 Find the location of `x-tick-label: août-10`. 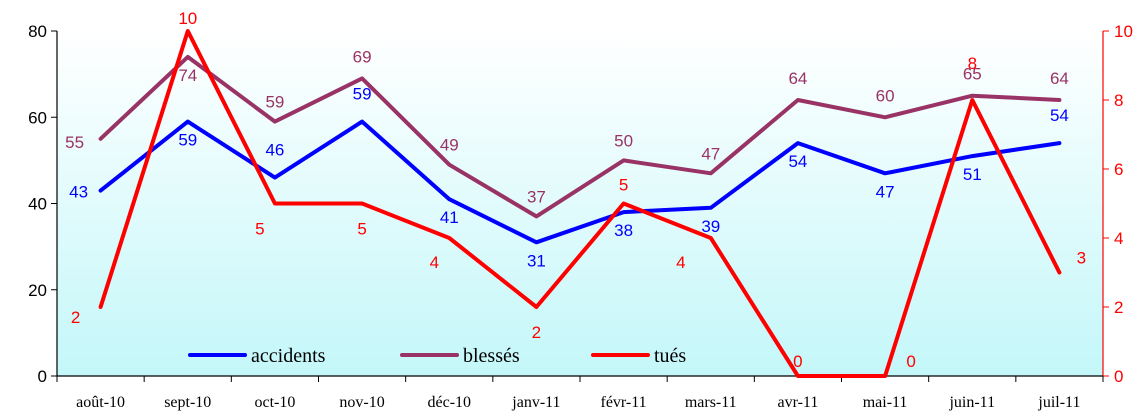

x-tick-label: août-10 is located at coordinates (100, 402).